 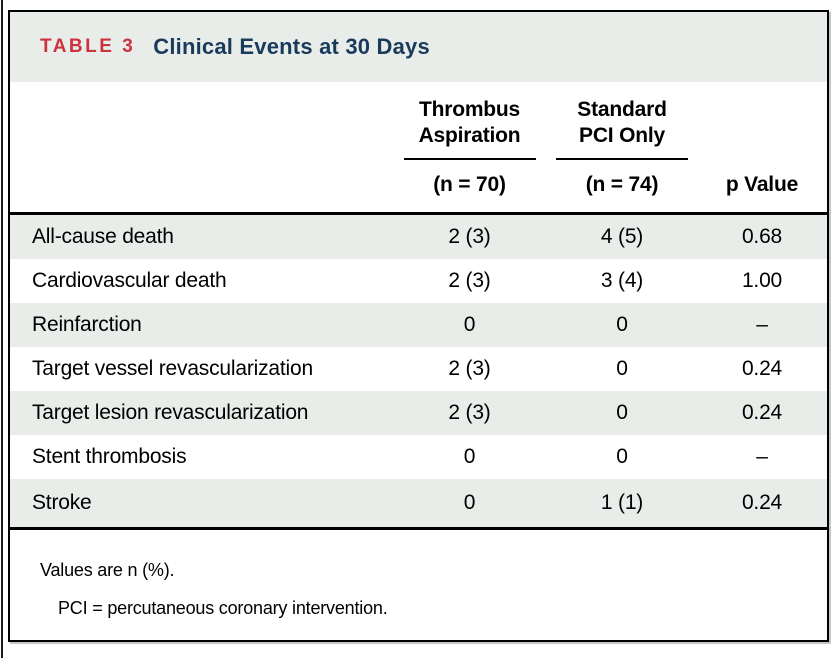 What do you see at coordinates (762, 187) in the screenshot?
I see `column-header-p-value: p Value` at bounding box center [762, 187].